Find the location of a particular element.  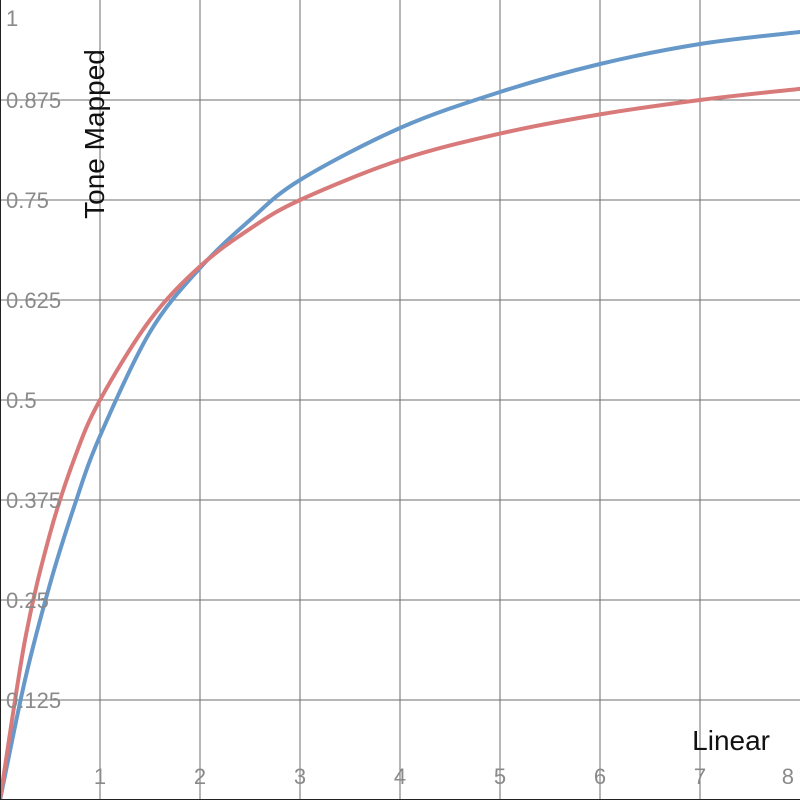

x-tick-label: 7 is located at coordinates (700, 776).